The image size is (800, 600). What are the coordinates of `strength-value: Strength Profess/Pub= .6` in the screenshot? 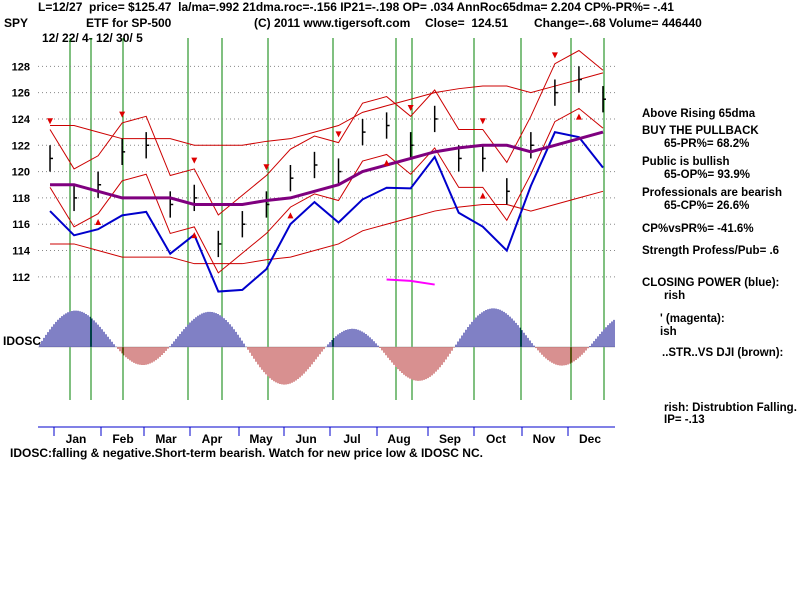 It's located at (711, 251).